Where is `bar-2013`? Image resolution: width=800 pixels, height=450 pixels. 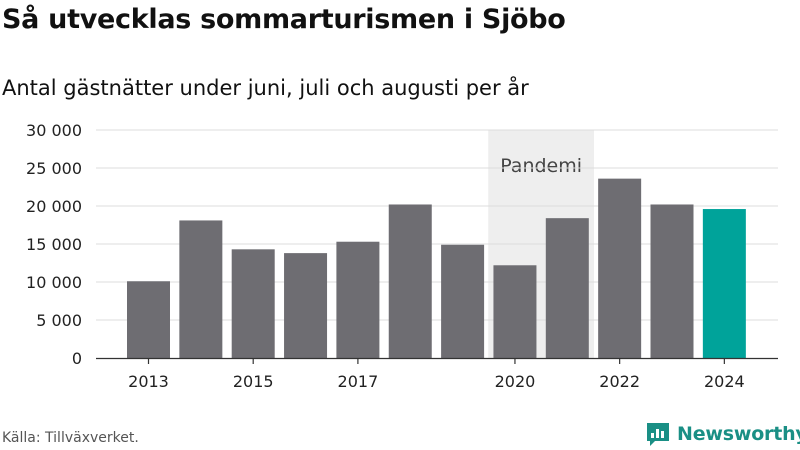
bar-2013 is located at coordinates (148, 319).